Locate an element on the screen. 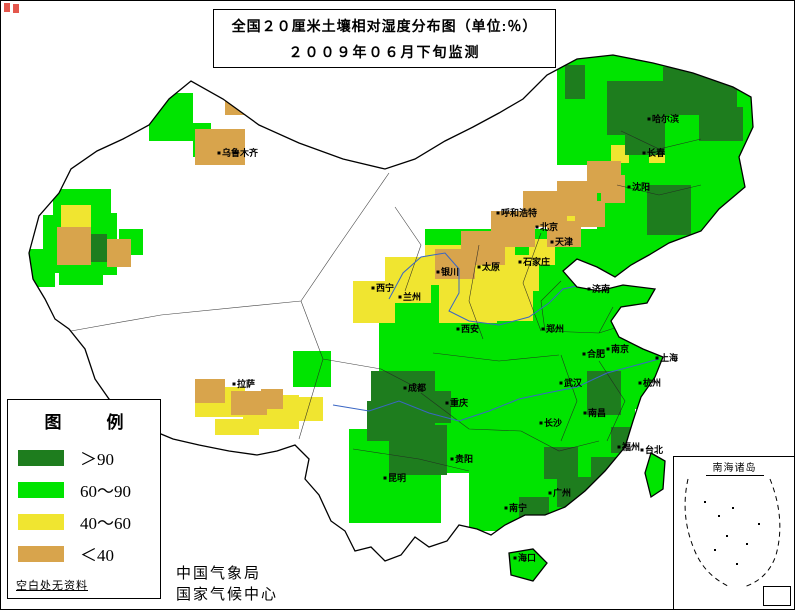 This screenshot has width=795, height=610. map-subtitle: ２００９年０６月下旬监测 is located at coordinates (384, 51).